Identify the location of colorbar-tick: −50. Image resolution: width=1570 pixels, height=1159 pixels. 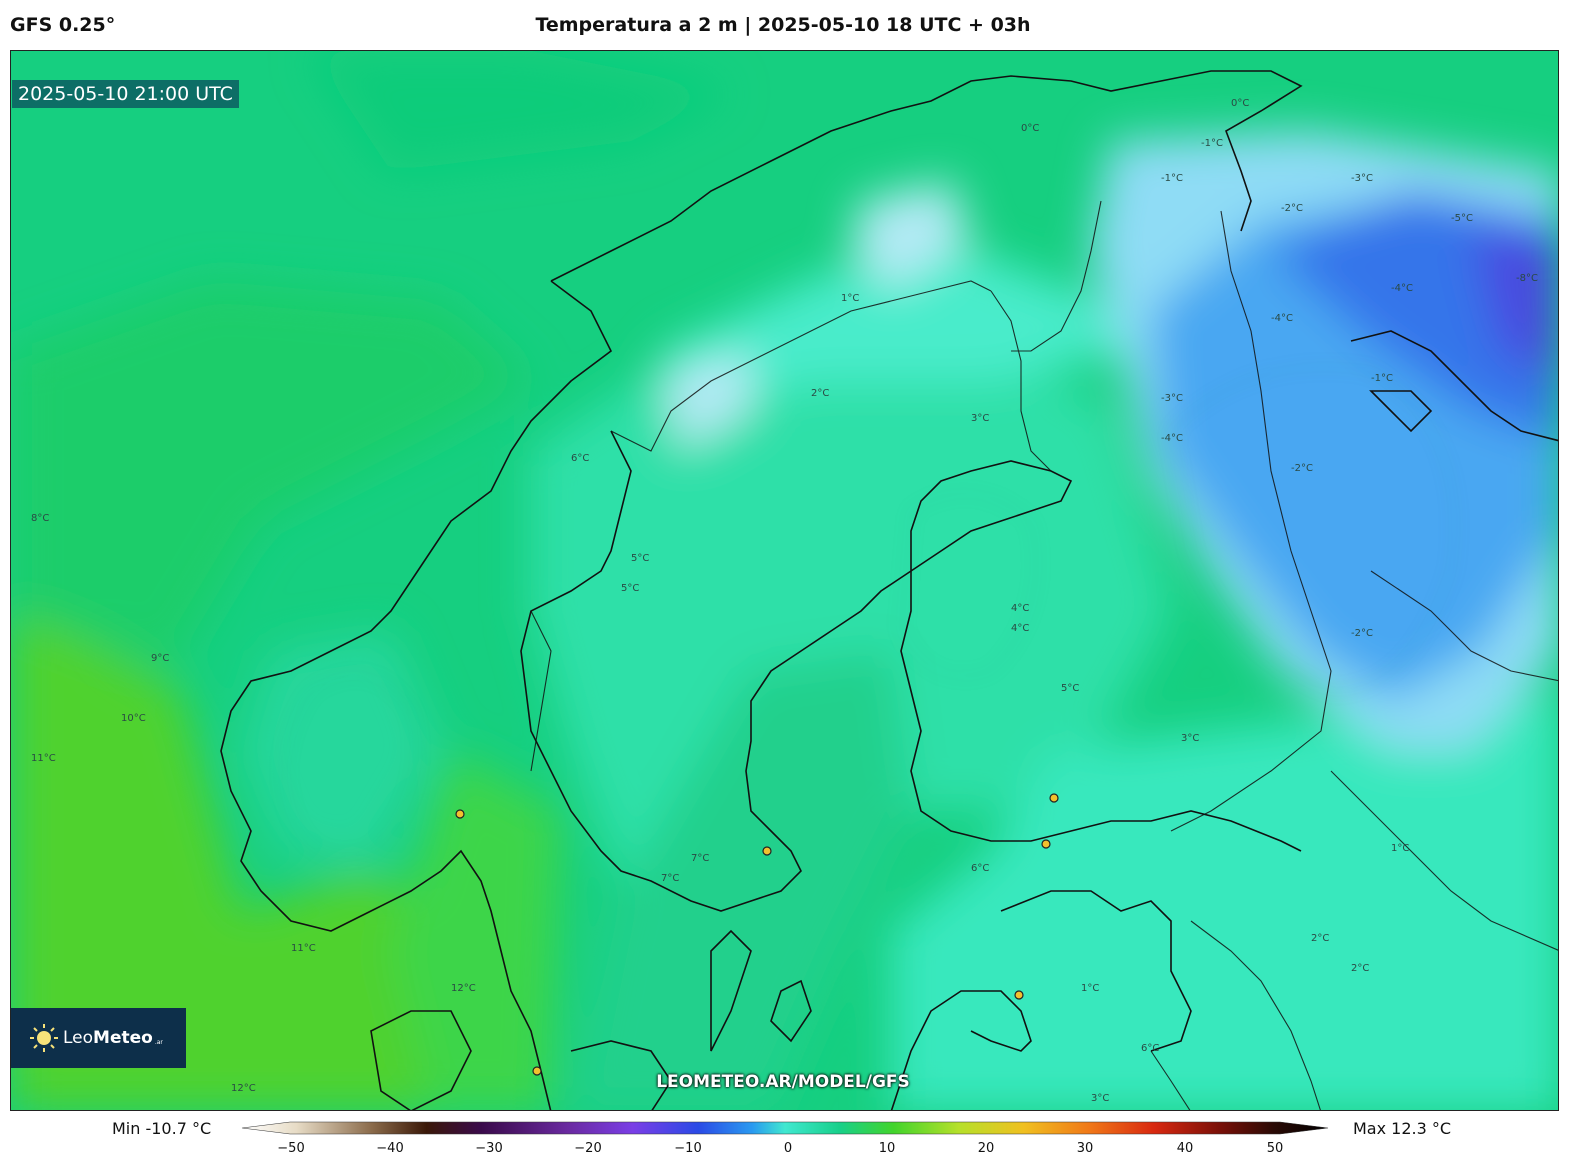
(291, 1148).